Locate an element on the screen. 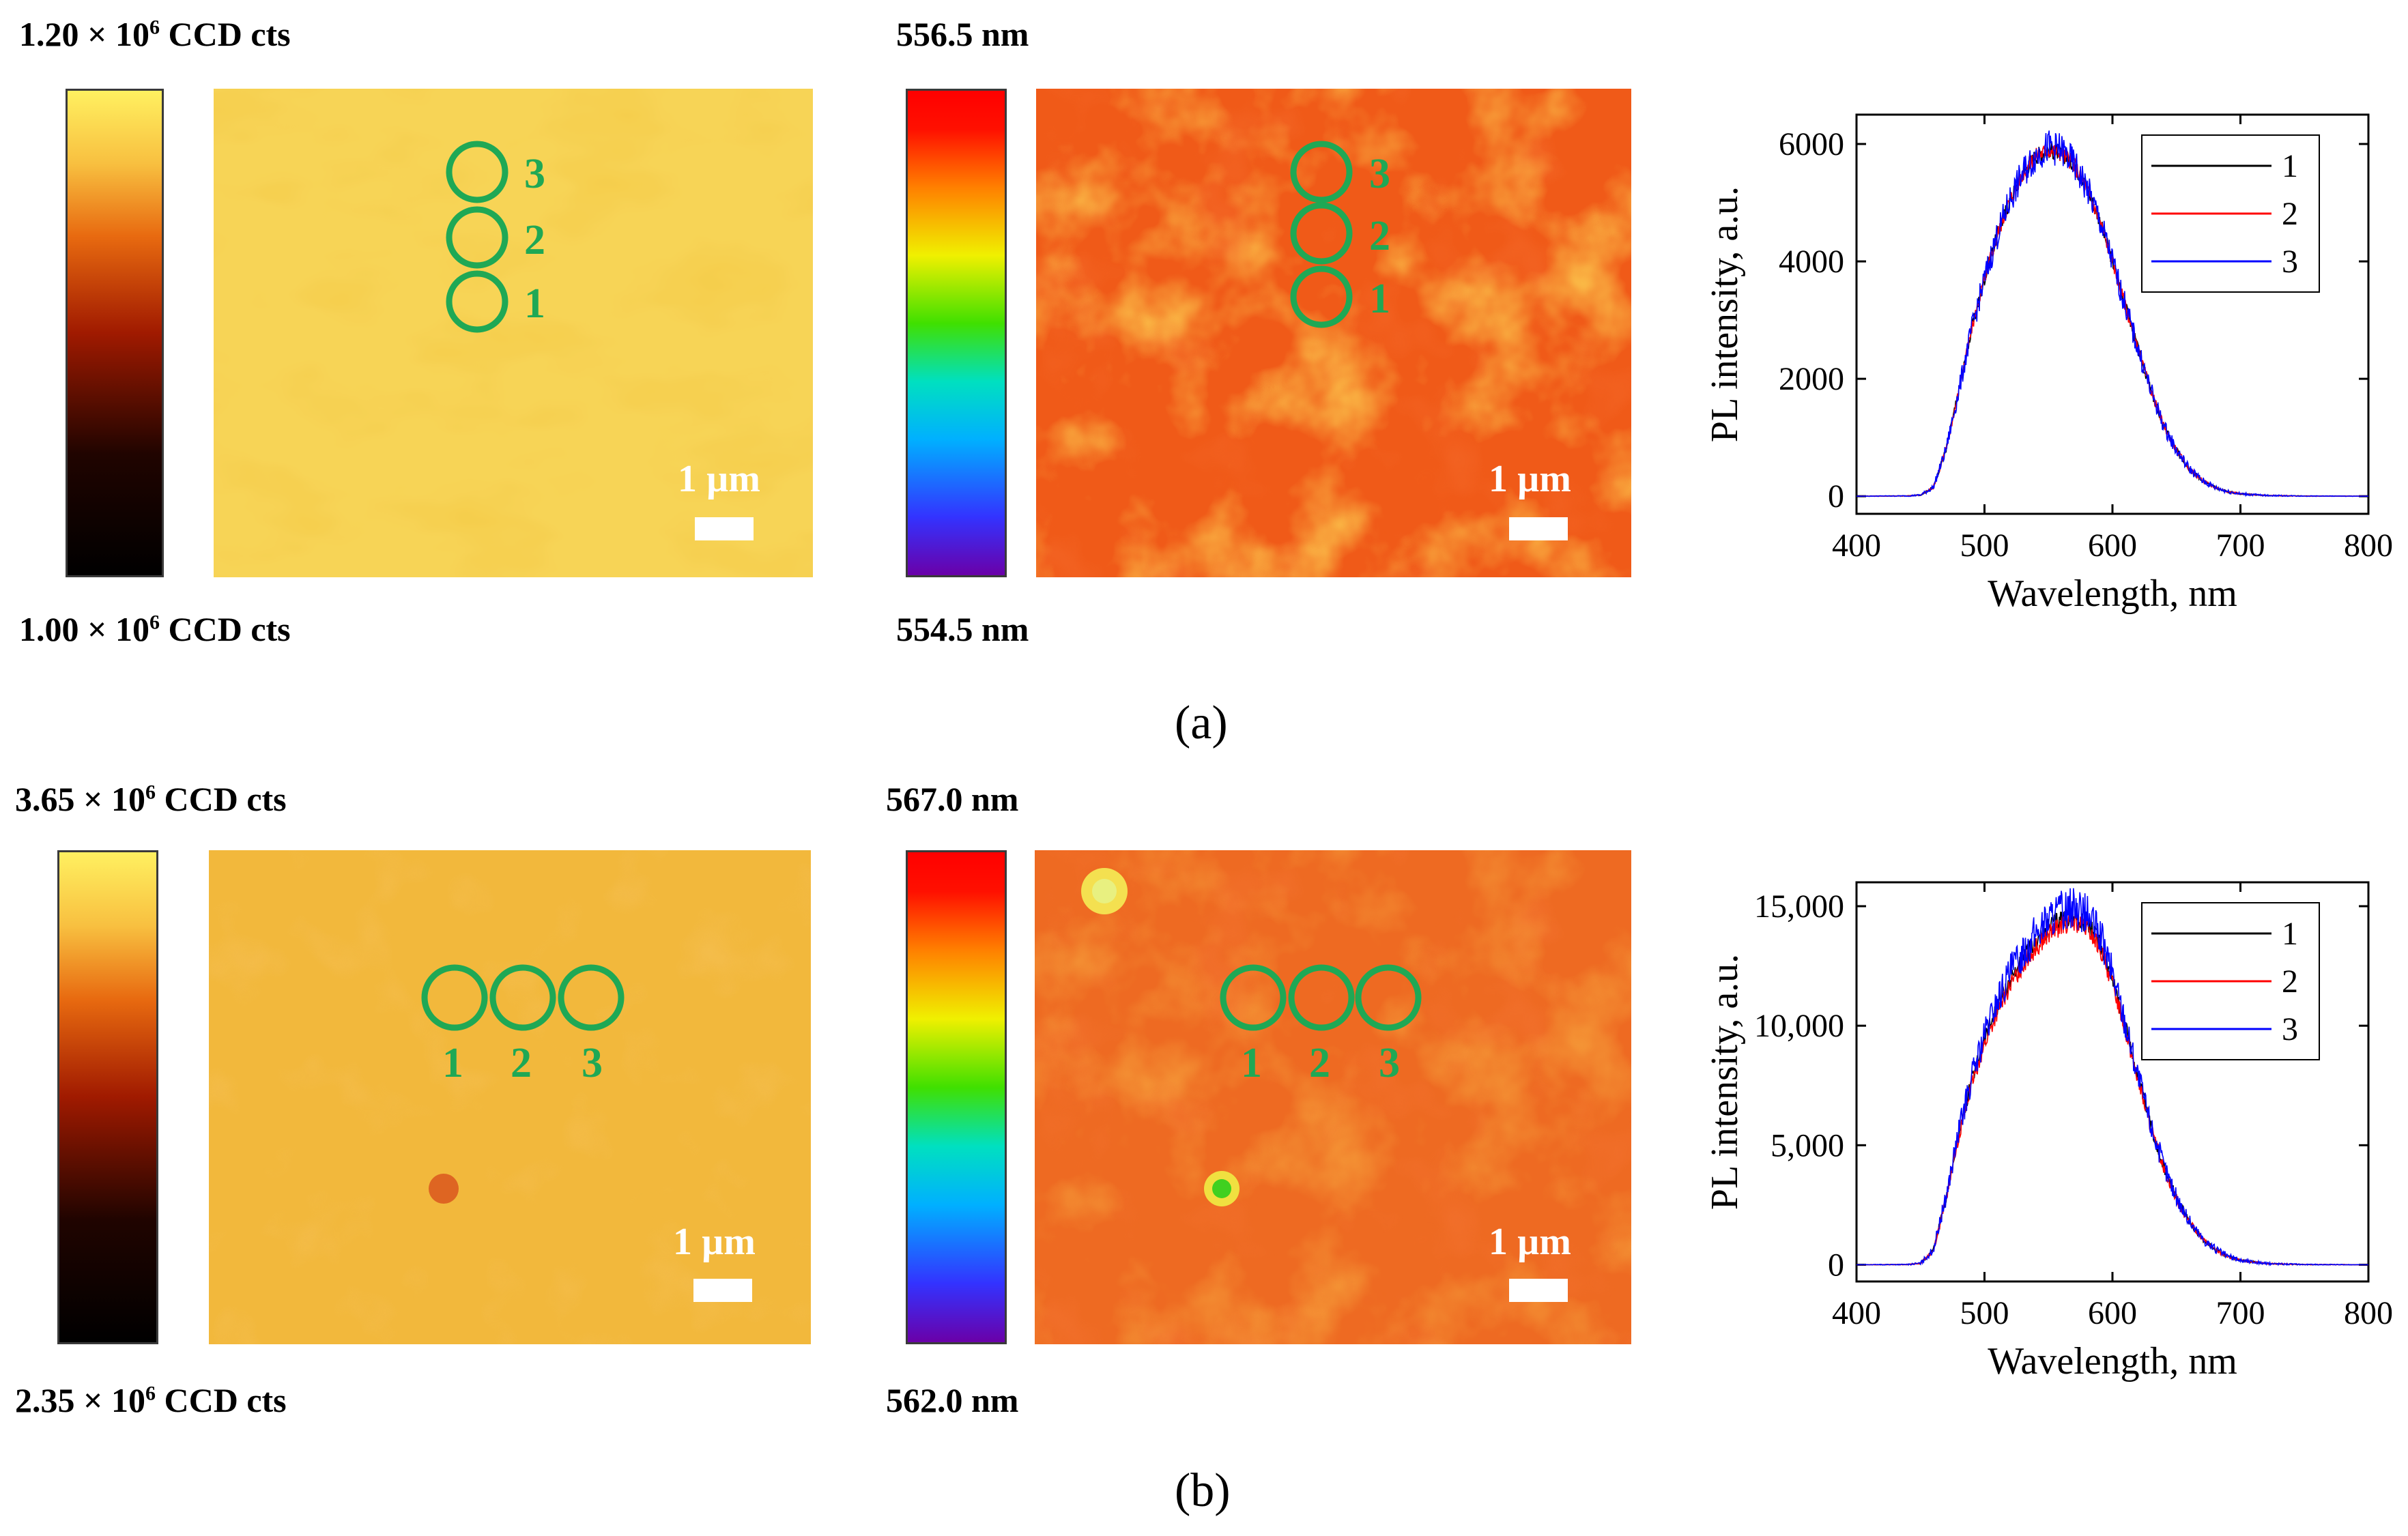 The image size is (2408, 1536). panel-label-b: (b) is located at coordinates (1203, 1491).